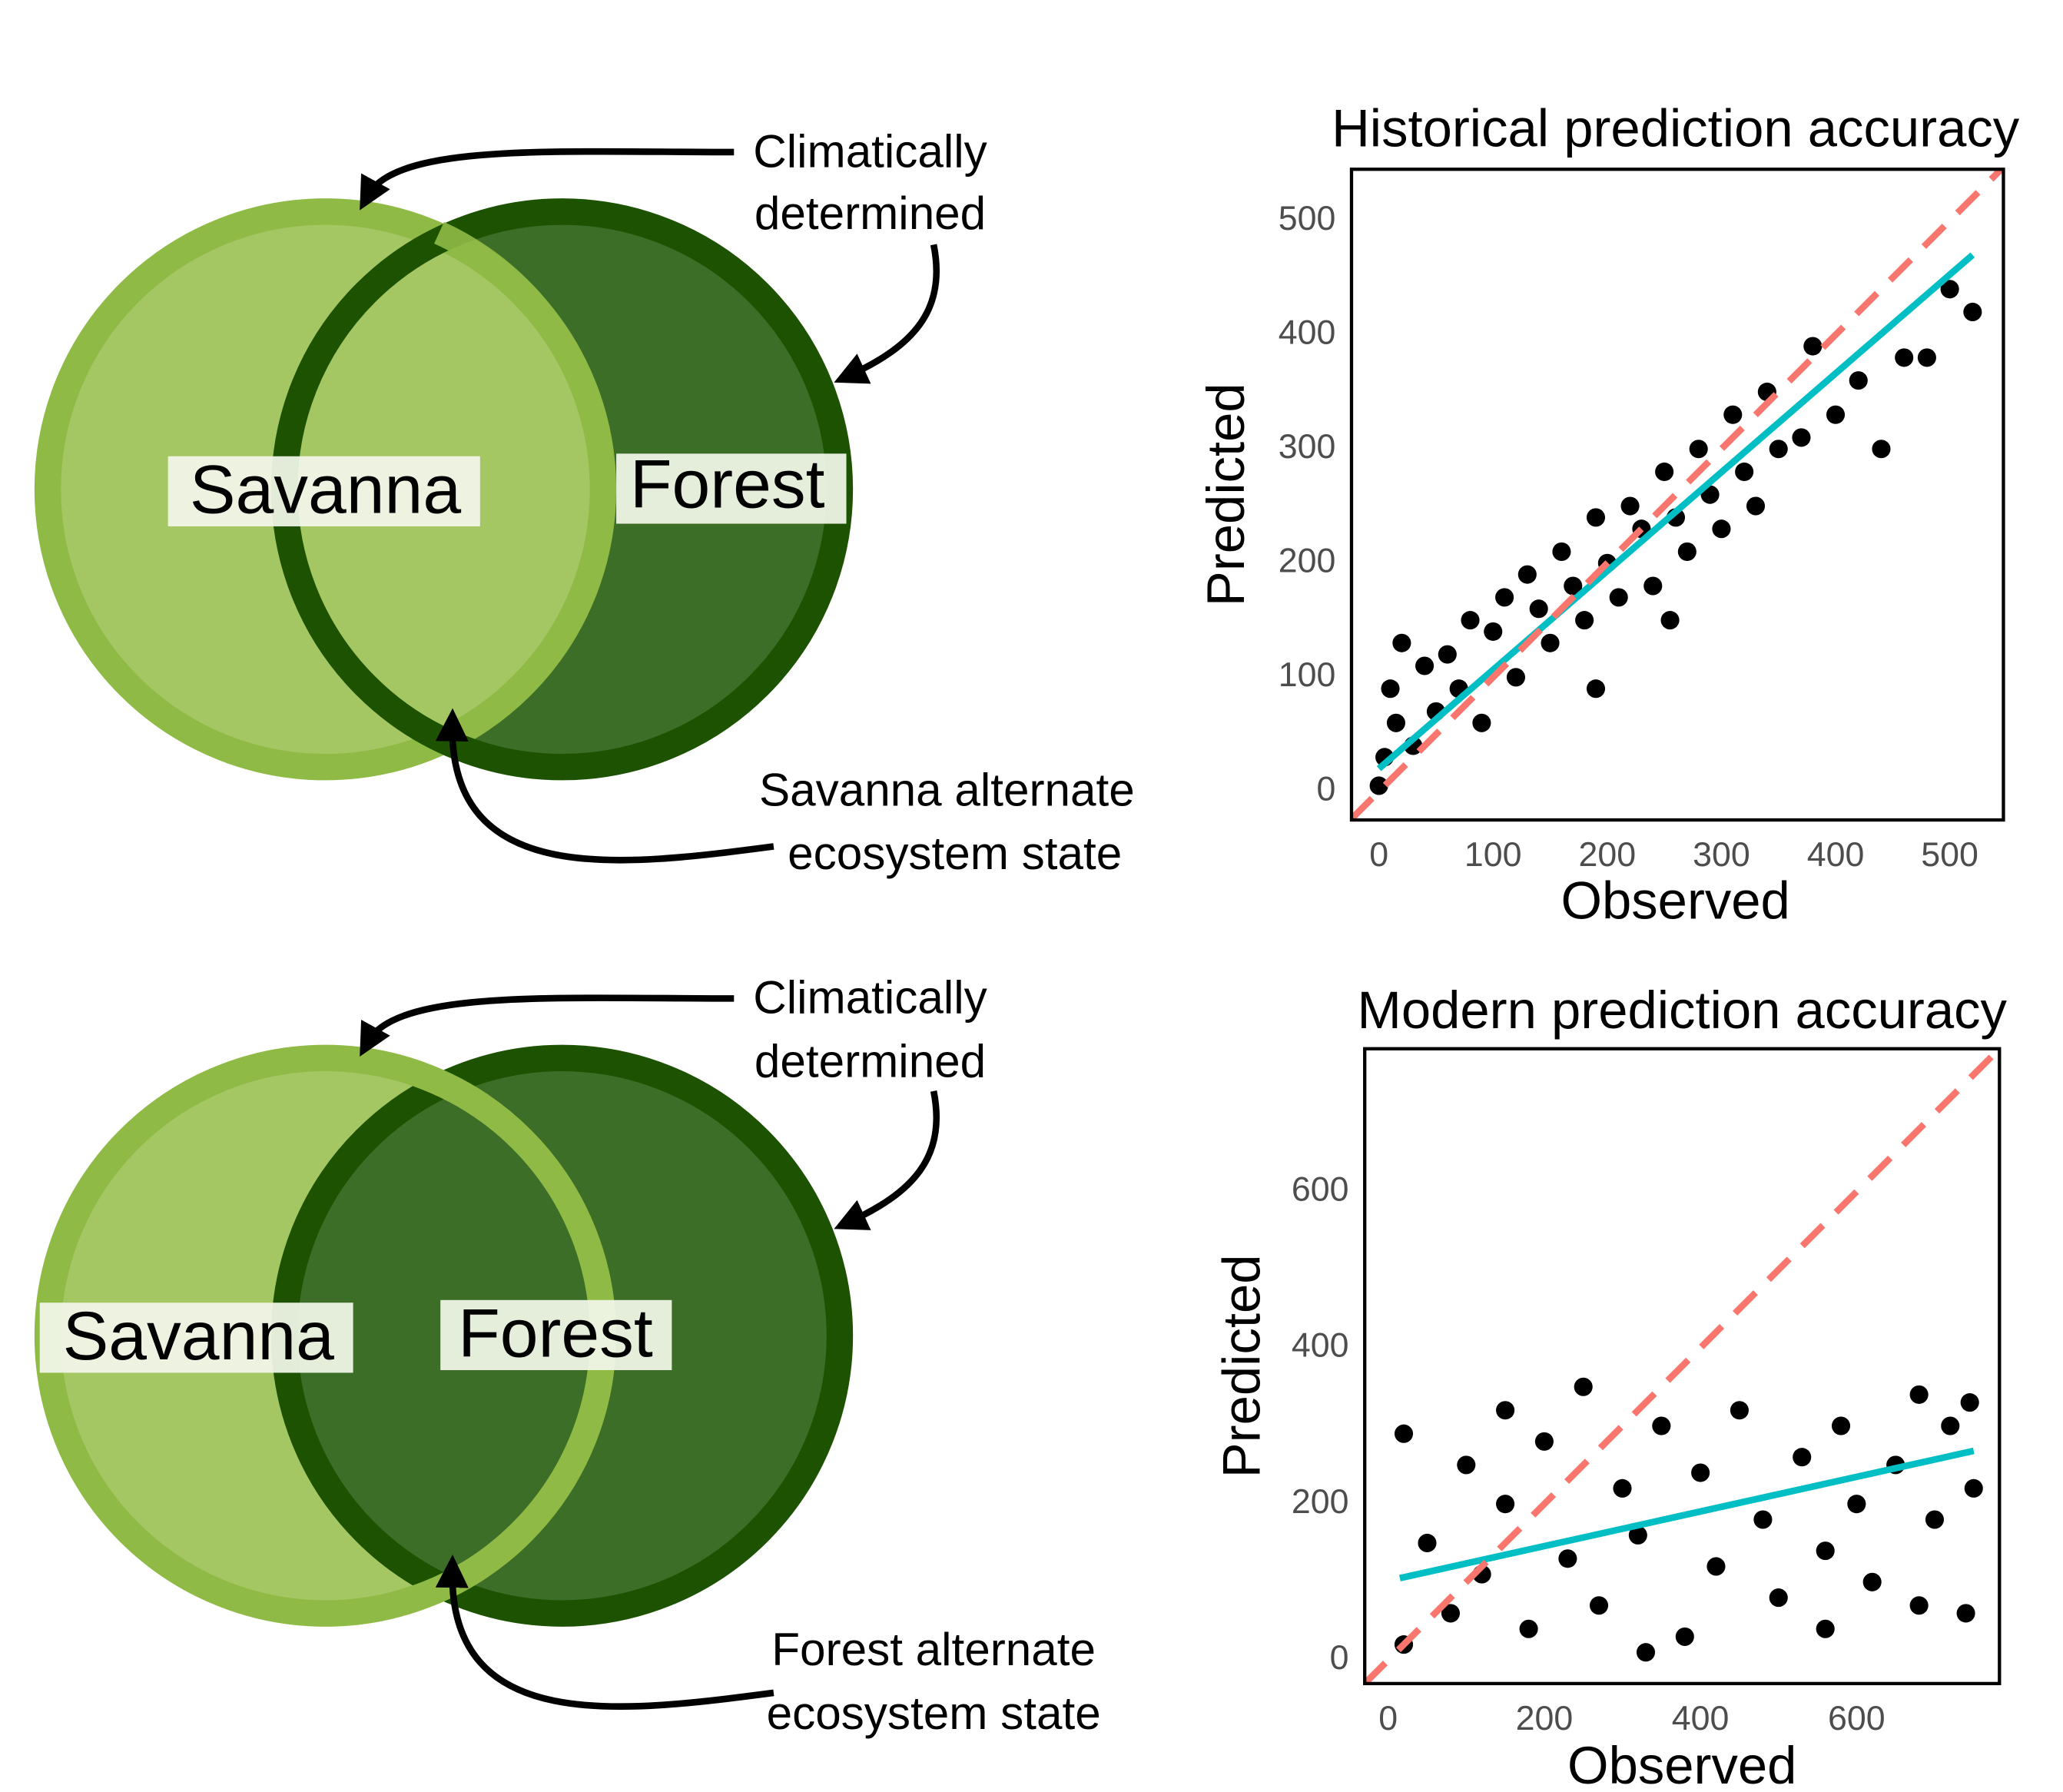 Image resolution: width=2063 pixels, height=1792 pixels. I want to click on y-tick-label: 600, so click(1320, 1189).